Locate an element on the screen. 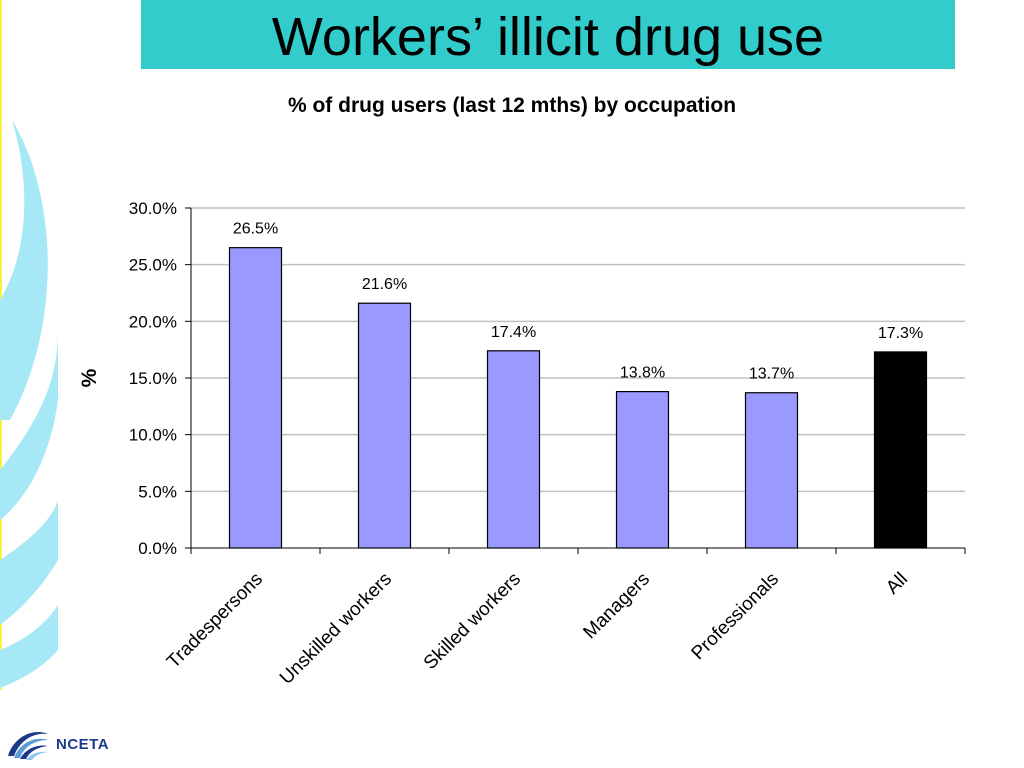 The height and width of the screenshot is (768, 1024). x-tick-label: Professionals is located at coordinates (736, 617).